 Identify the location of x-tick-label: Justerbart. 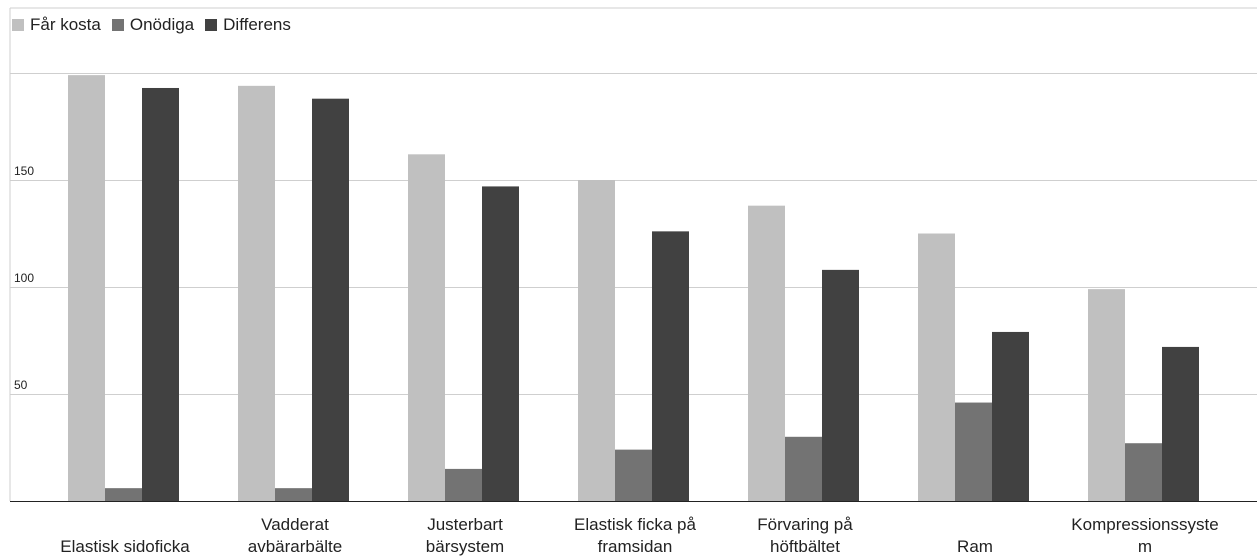
(465, 524).